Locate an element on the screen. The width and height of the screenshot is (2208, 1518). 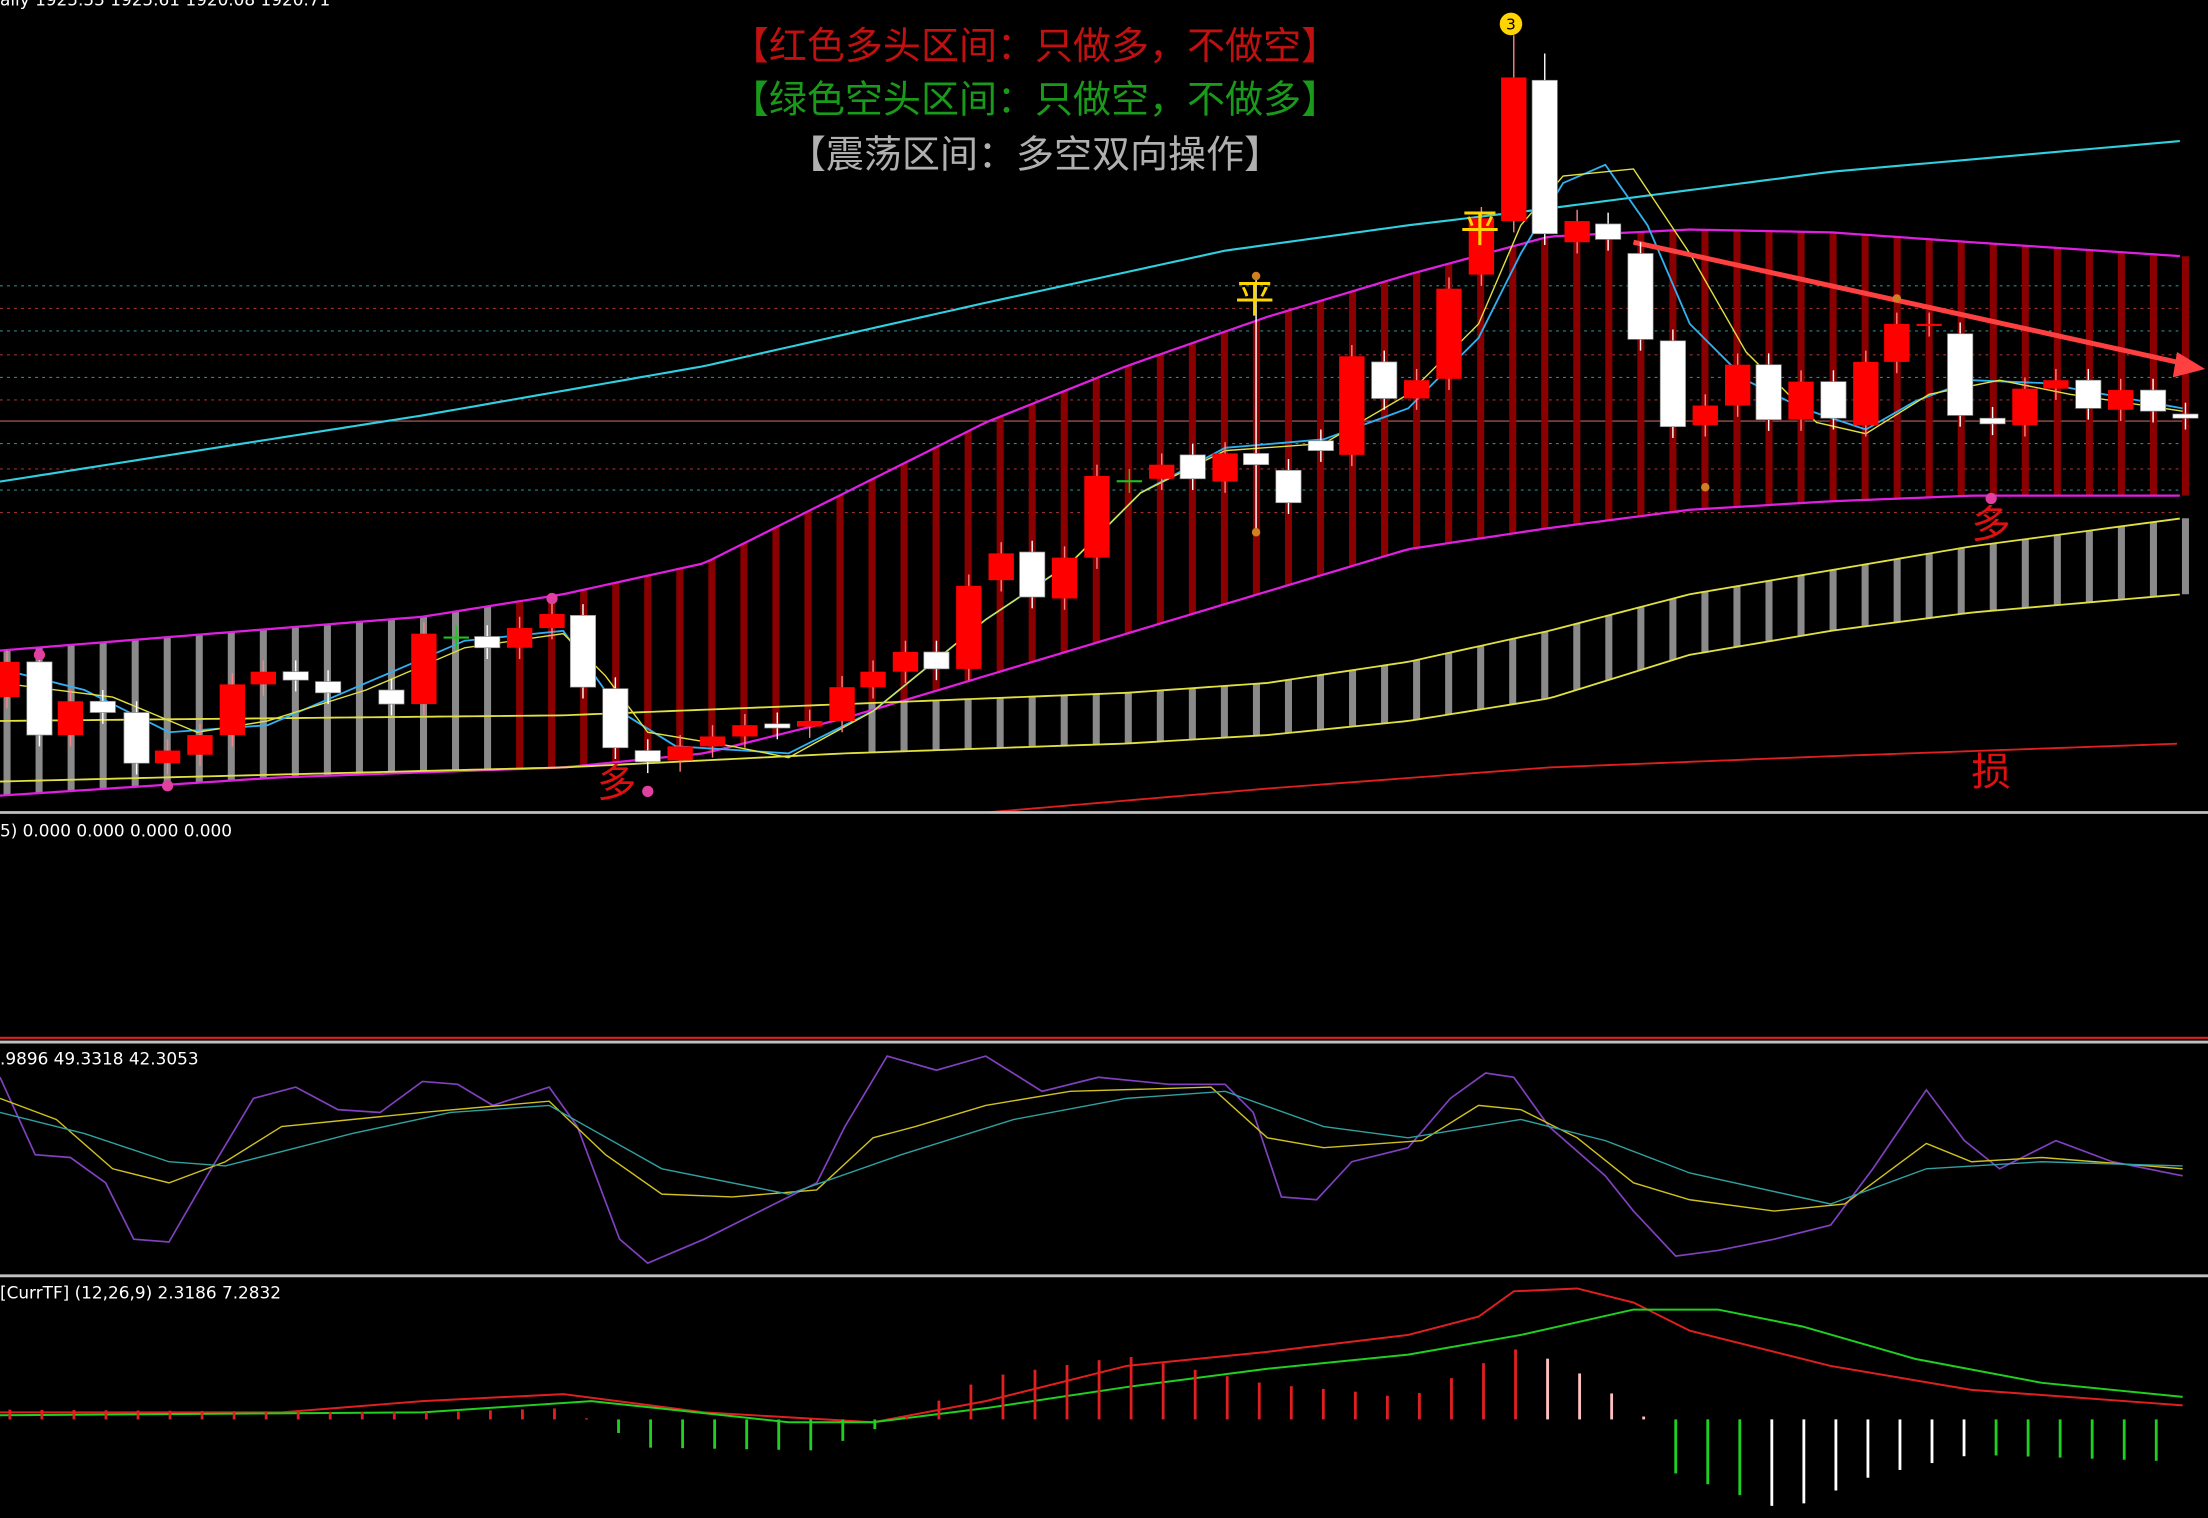
trend-arrow is located at coordinates (1908, 302).